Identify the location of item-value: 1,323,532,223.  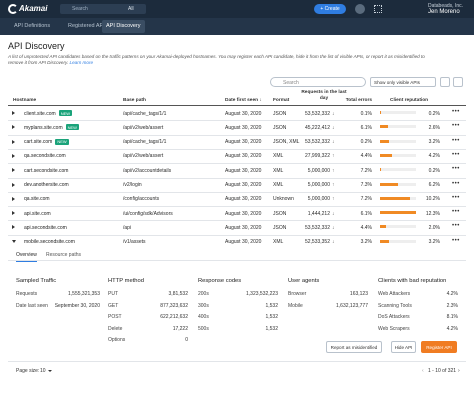
(262, 294).